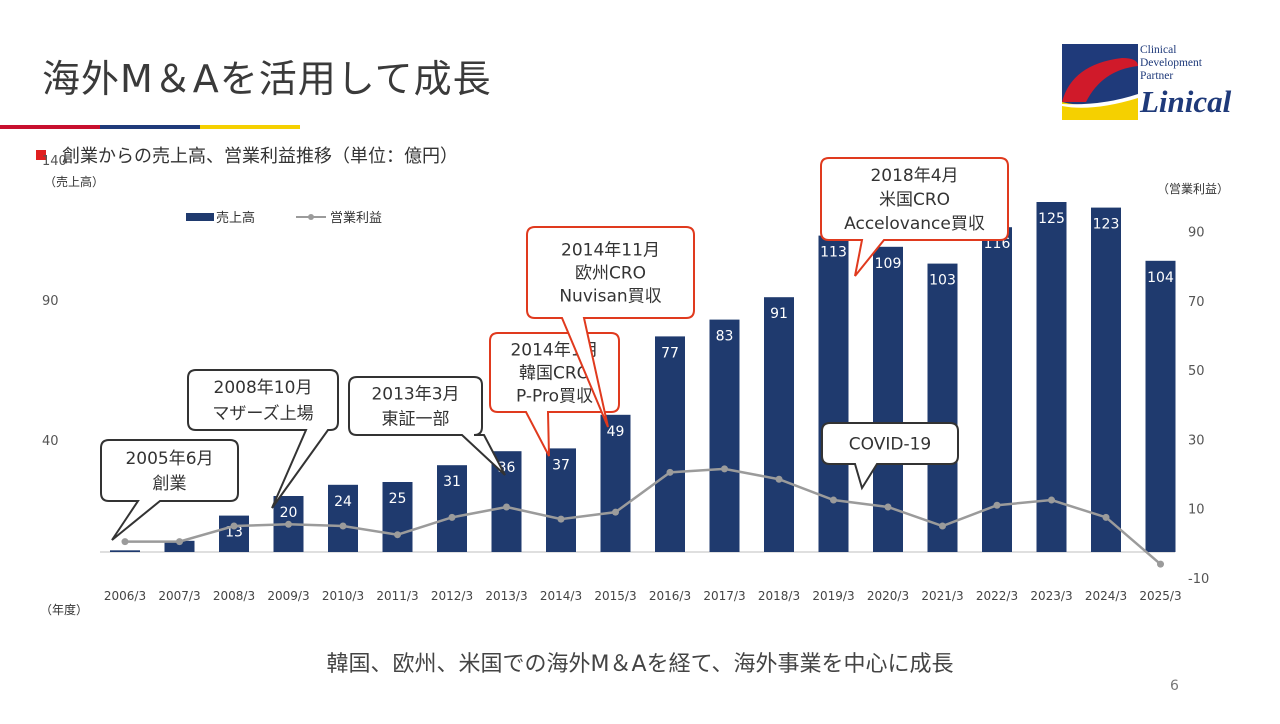 The image size is (1280, 724). Describe the element at coordinates (1196, 233) in the screenshot. I see `y-right-tick-label: 90` at that location.